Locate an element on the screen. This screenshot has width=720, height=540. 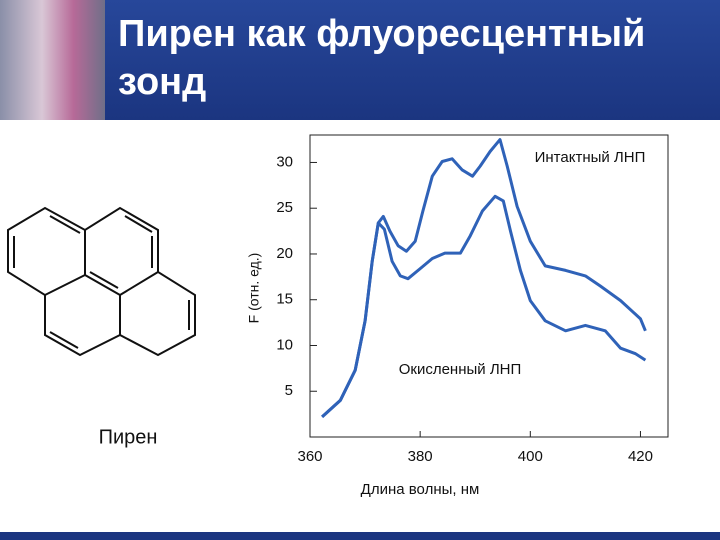
y-tick-label: 10 is located at coordinates (284, 344).